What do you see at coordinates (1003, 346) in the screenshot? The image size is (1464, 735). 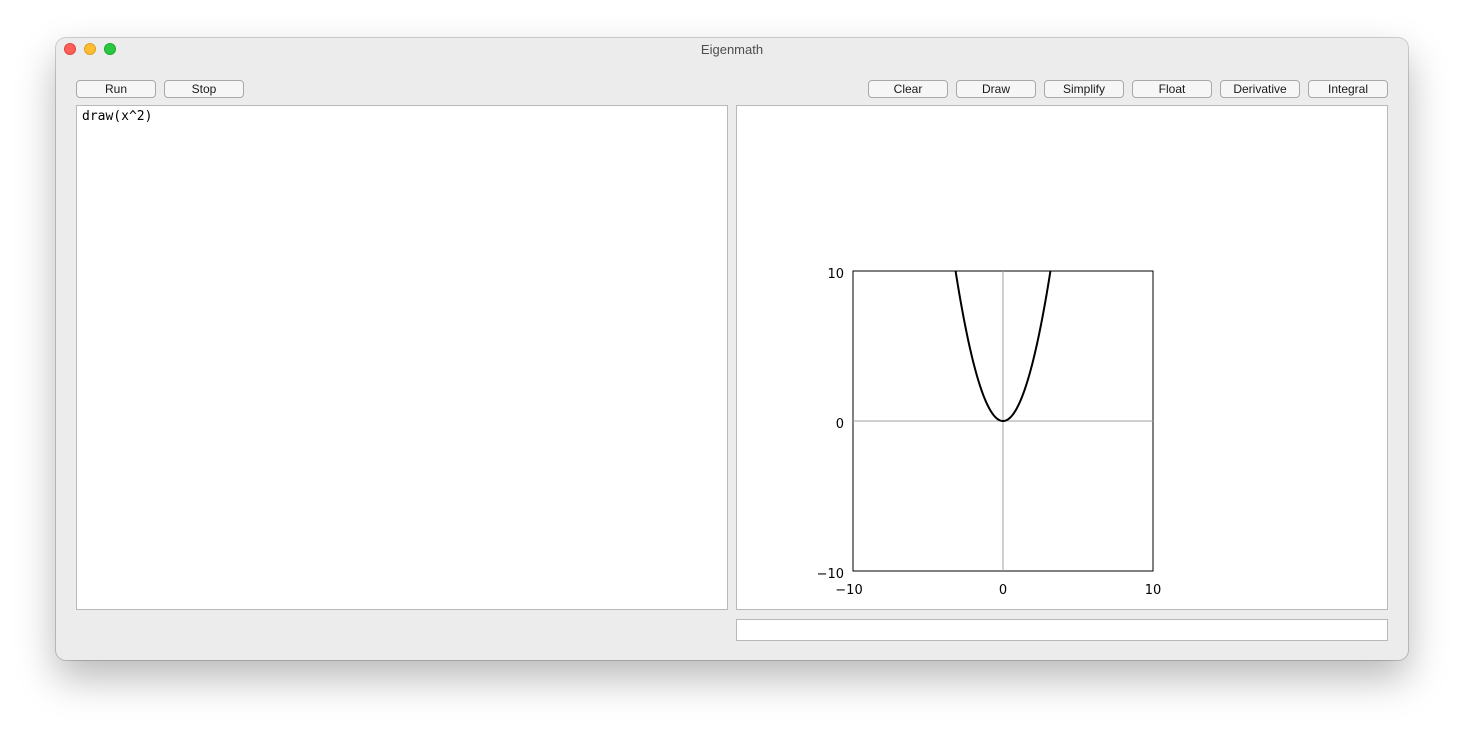 I see `curve-x-squared` at bounding box center [1003, 346].